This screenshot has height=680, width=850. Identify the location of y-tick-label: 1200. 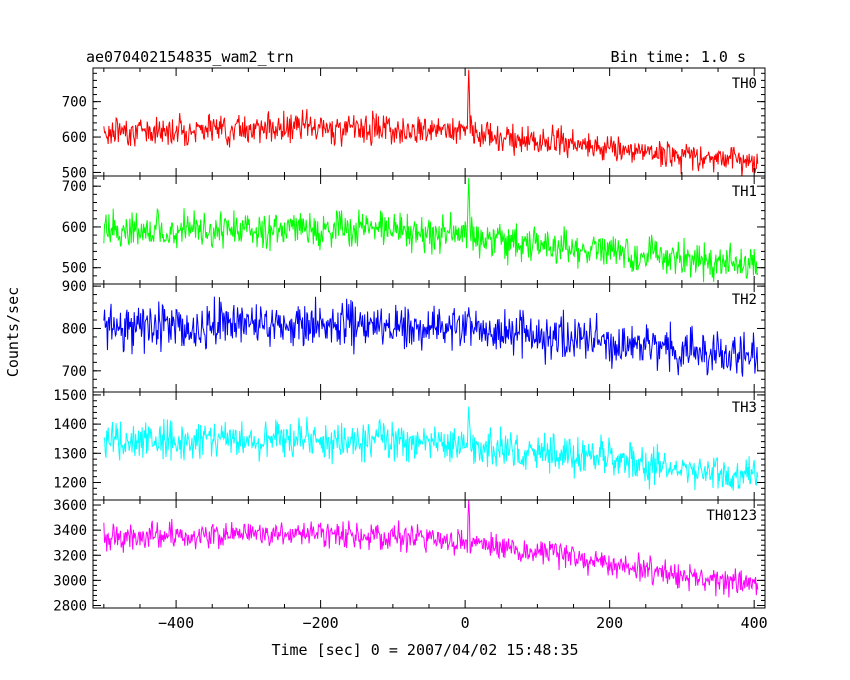
(70, 483).